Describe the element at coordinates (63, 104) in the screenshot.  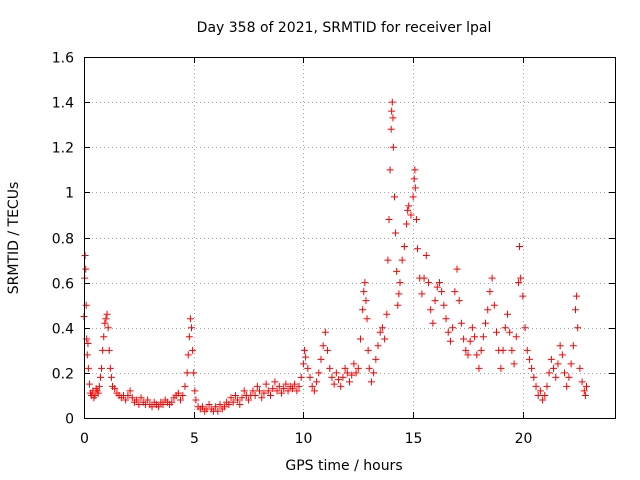
I see `y-tick-label: 1.4` at that location.